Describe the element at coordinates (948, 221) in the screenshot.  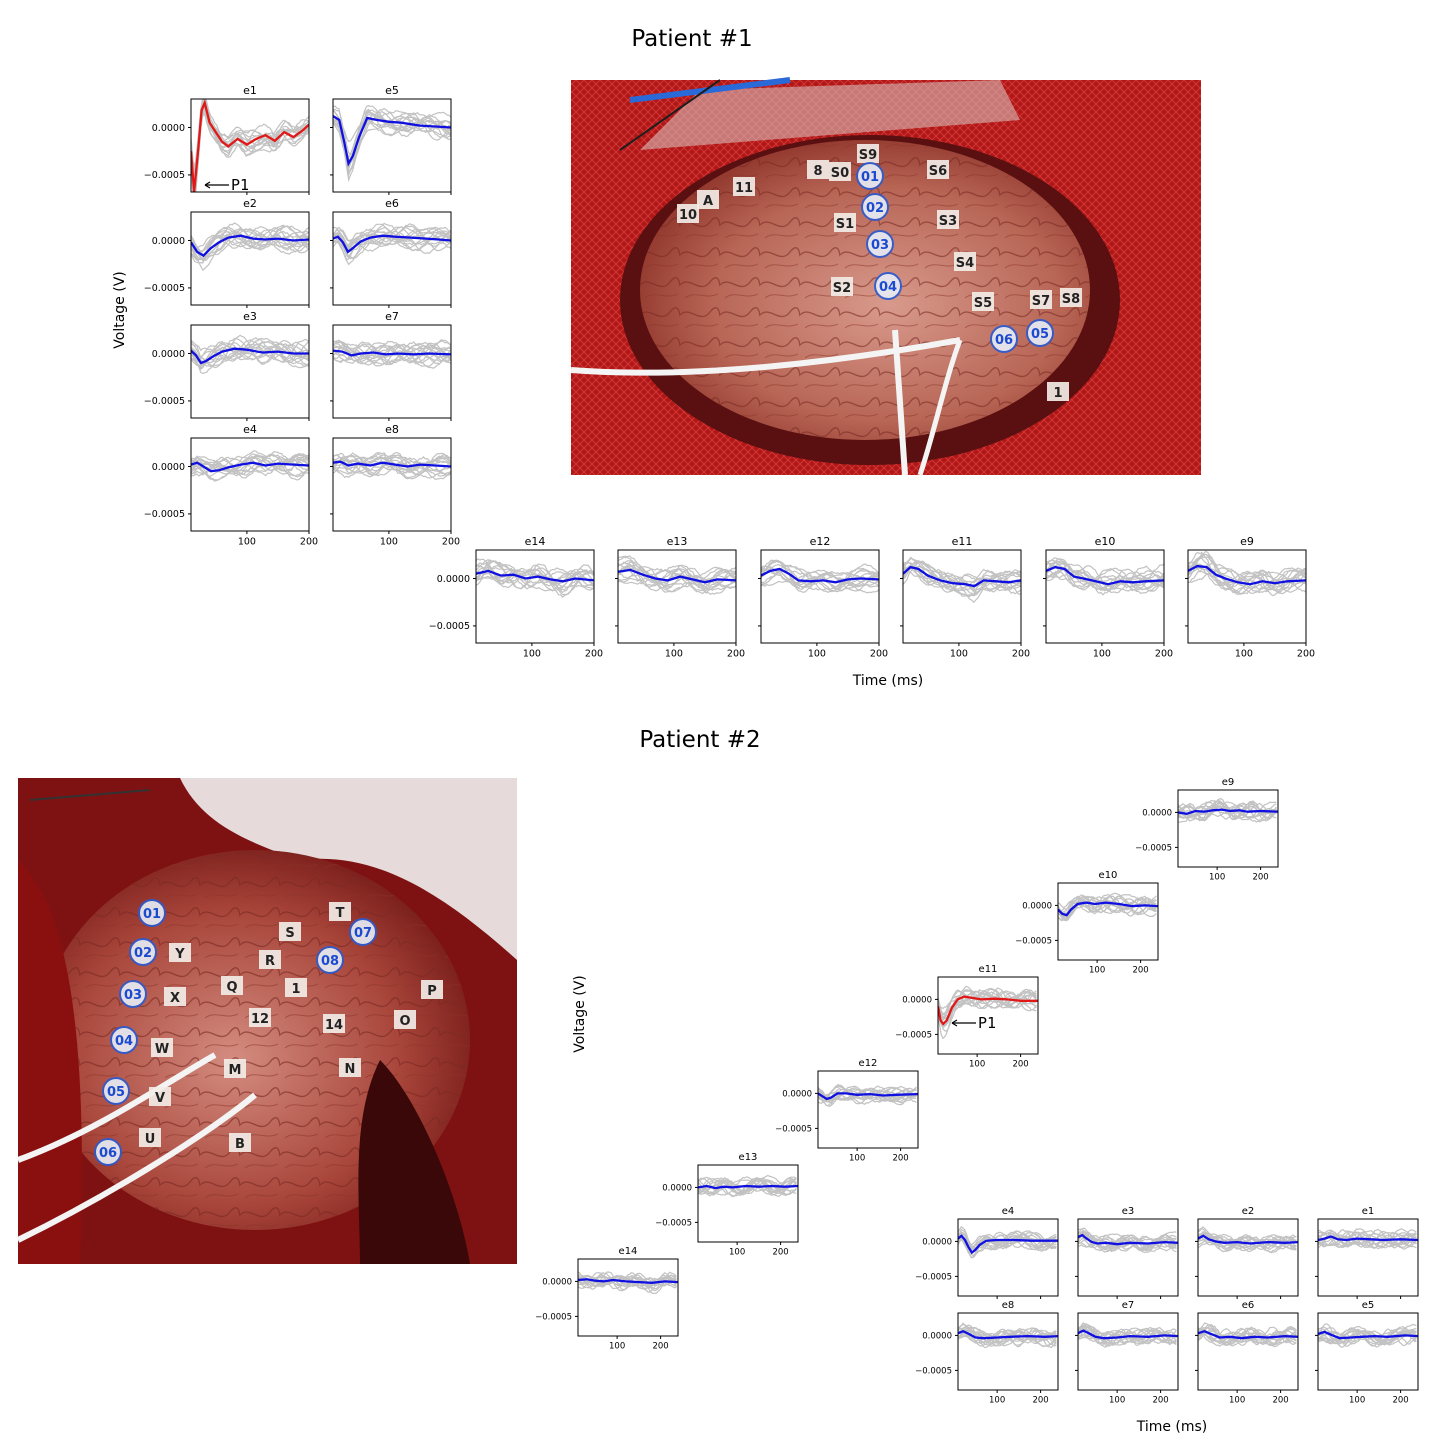
I see `electrode-label: S3` at that location.